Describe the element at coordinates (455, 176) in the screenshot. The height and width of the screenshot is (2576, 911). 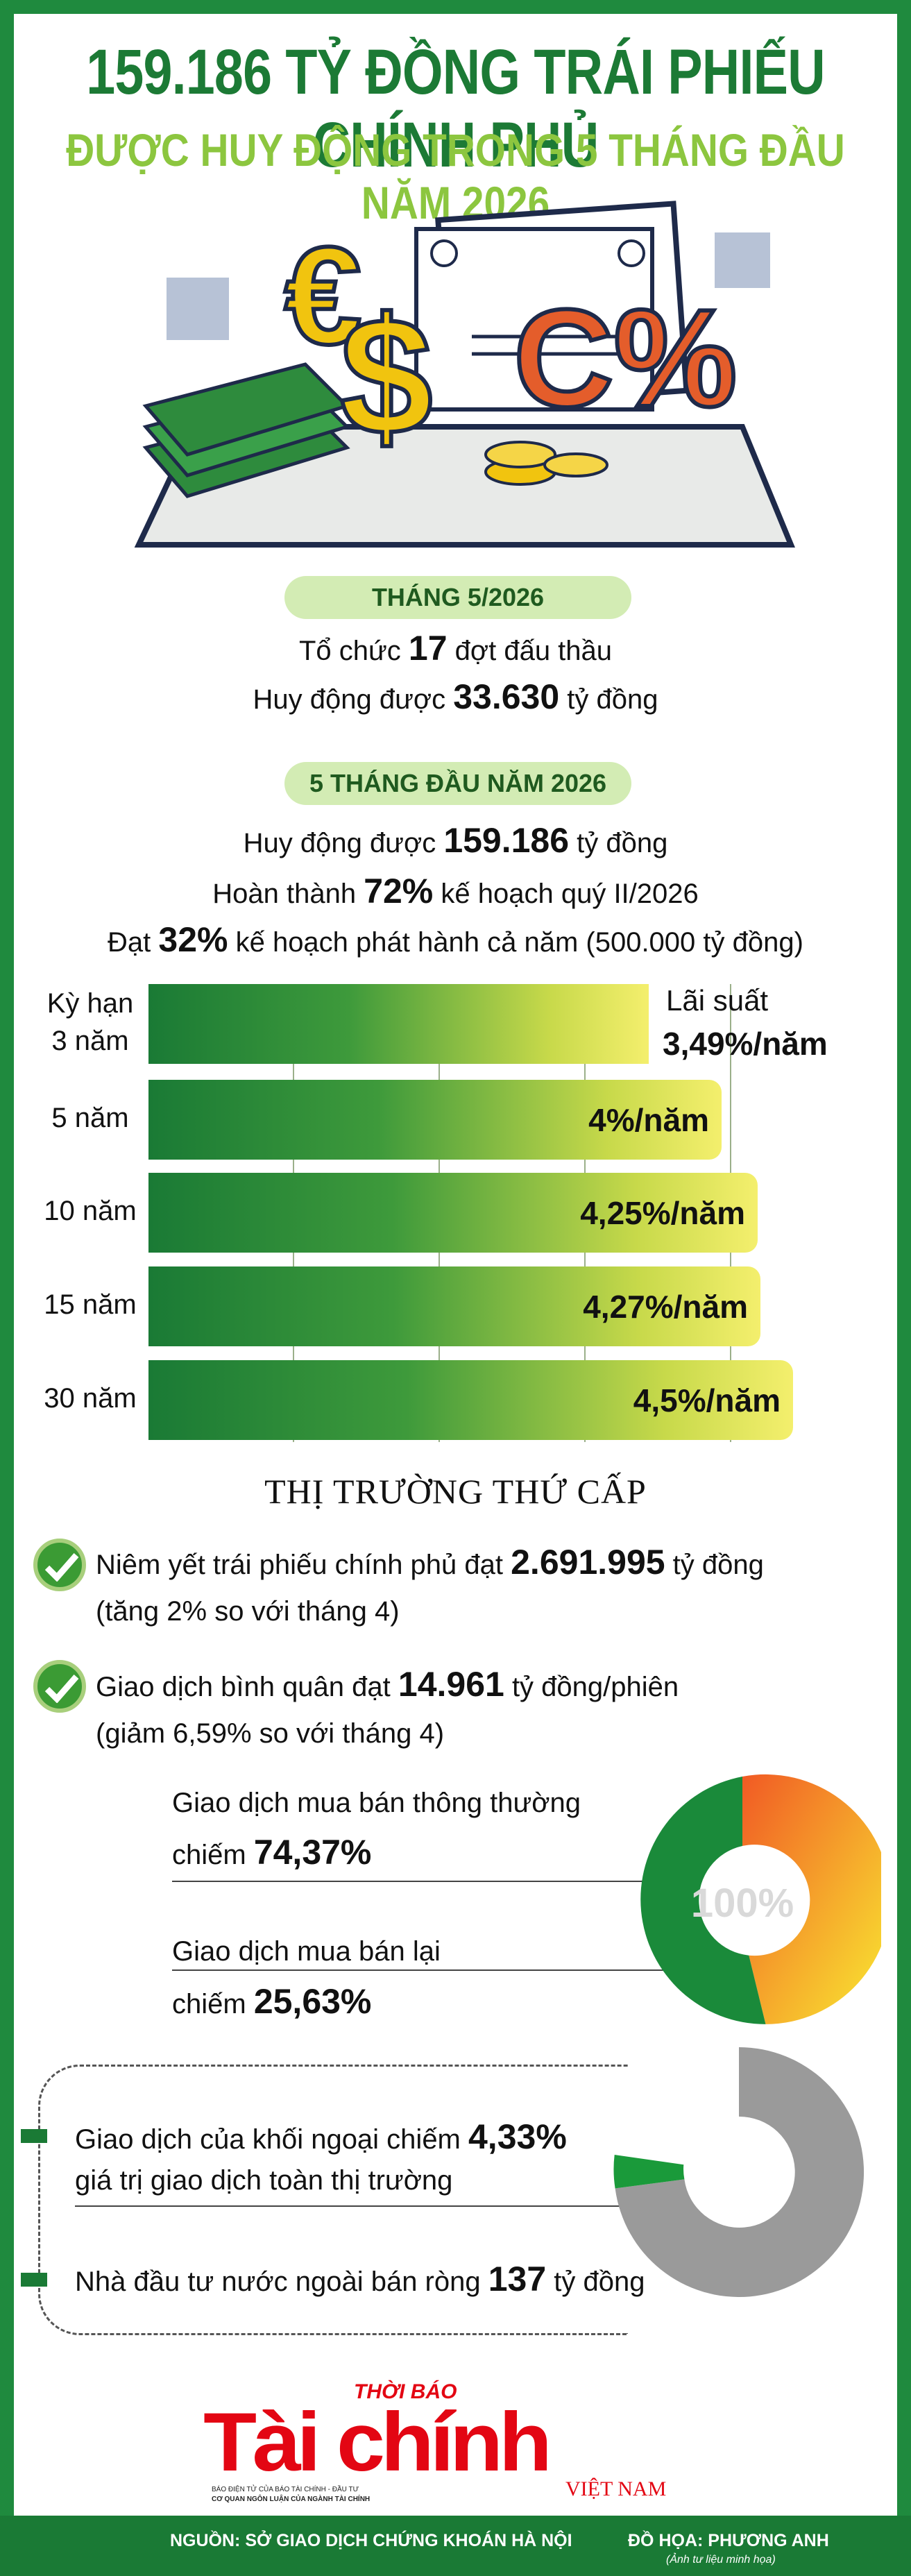
I see `page-subtitle: ĐƯỢC HUY ĐỘNG TRONG 5 THÁNG ĐẦU NĂM 2026` at that location.